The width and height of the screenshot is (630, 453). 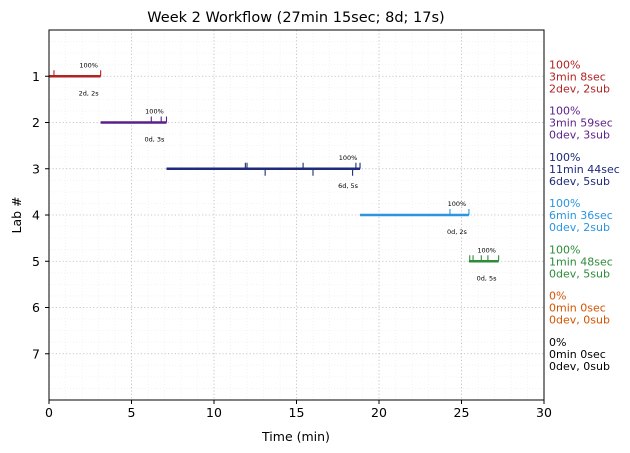 What do you see at coordinates (579, 366) in the screenshot?
I see `lab-7-summary-line: 0dev, 0sub` at bounding box center [579, 366].